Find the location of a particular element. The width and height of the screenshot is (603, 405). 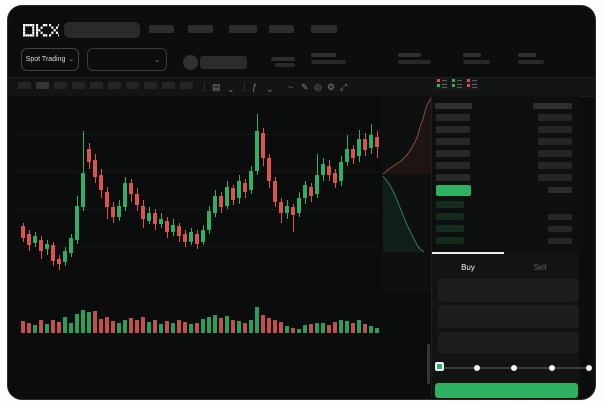

draw-tool-icon: ✎ is located at coordinates (305, 87).